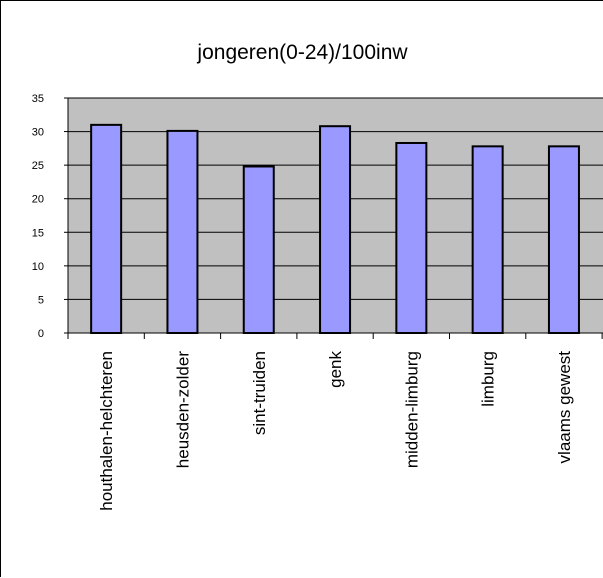 The image size is (603, 578). I want to click on chart-title: jongeren(0-24)/100inw, so click(302, 52).